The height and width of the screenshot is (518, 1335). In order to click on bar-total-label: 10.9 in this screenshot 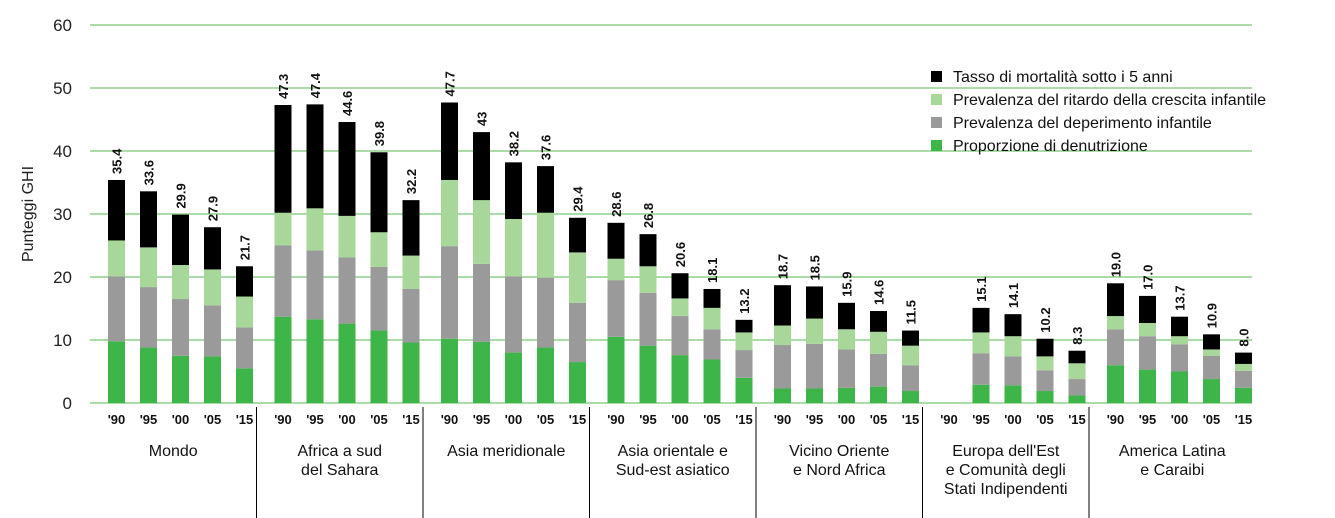, I will do `click(1212, 315)`.